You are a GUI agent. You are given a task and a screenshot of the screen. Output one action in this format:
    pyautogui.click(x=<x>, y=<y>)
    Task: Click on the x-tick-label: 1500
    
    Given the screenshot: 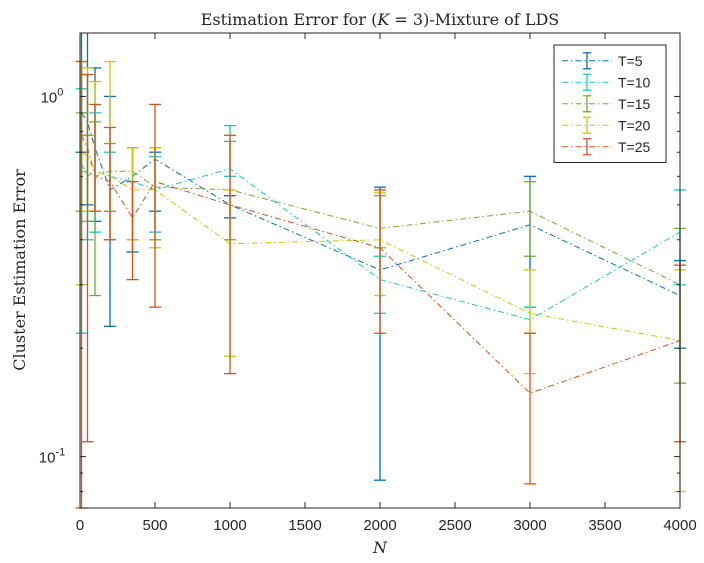 What is the action you would take?
    pyautogui.click(x=304, y=525)
    